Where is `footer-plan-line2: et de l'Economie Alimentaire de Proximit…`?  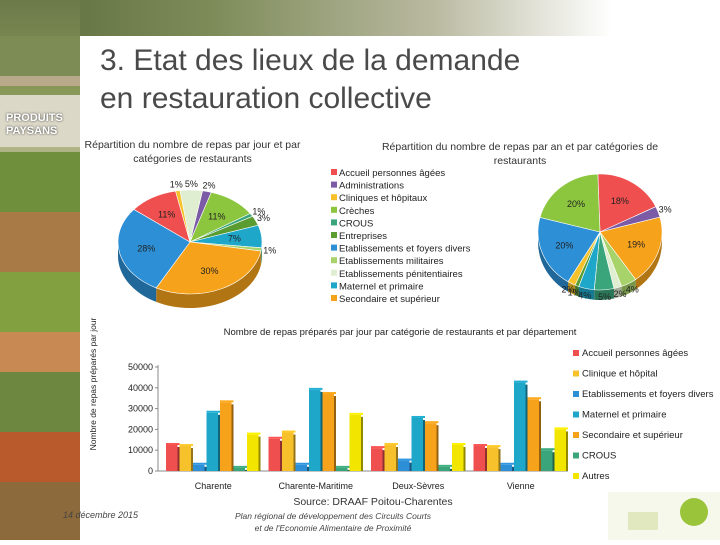
footer-plan-line2: et de l'Economie Alimentaire de Proximit… is located at coordinates (333, 528).